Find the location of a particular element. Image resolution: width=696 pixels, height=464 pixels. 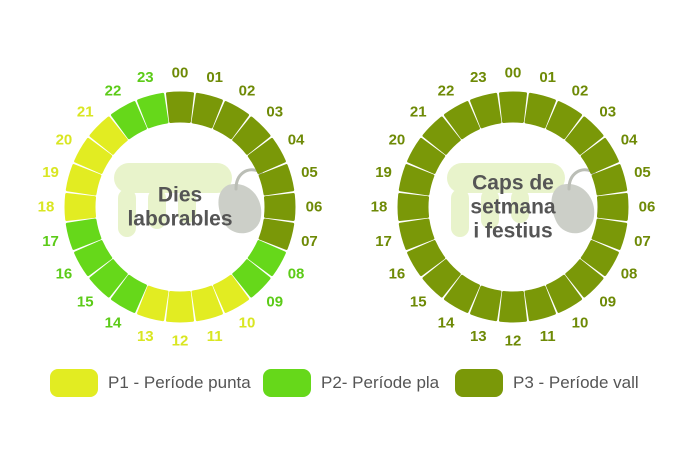

hour-label-19: 19 is located at coordinates (50, 172).